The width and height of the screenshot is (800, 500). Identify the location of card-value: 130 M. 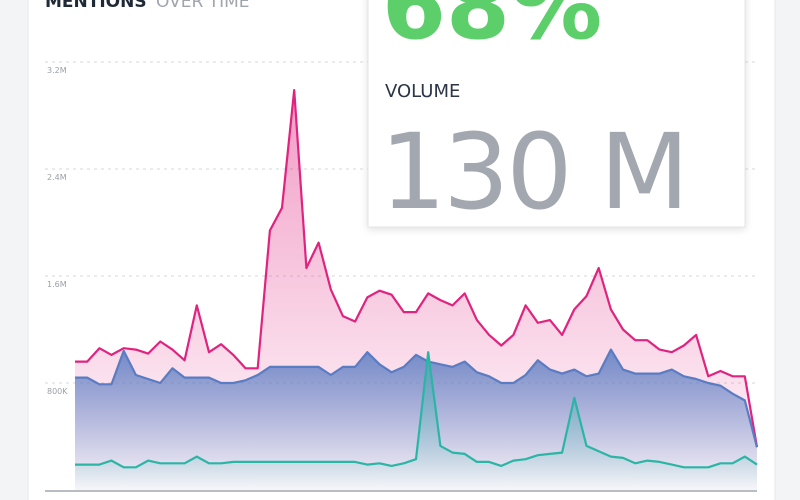
(533, 172).